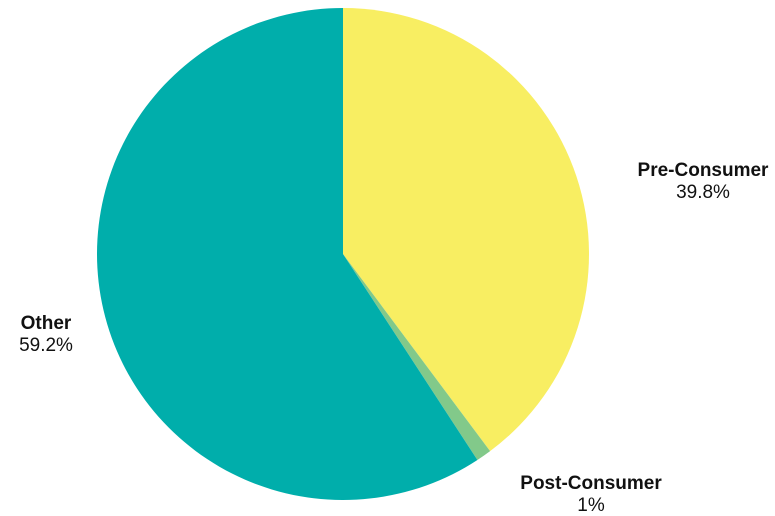 The image size is (775, 516). What do you see at coordinates (417, 357) in the screenshot?
I see `pie-slice-post-consumer` at bounding box center [417, 357].